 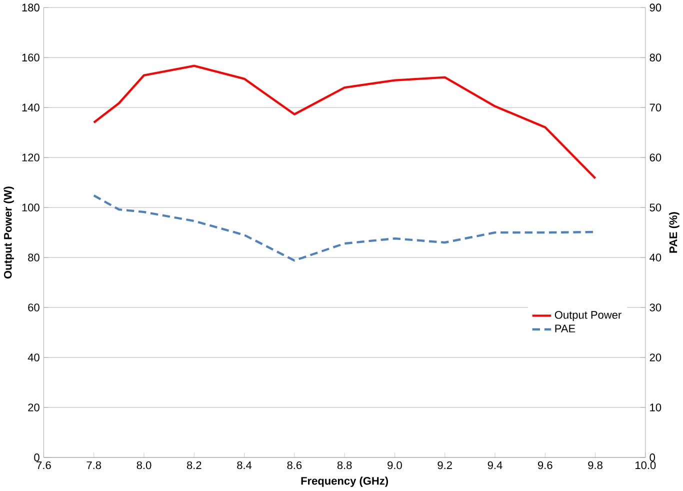 What do you see at coordinates (34, 408) in the screenshot?
I see `y-tick-label: 20` at bounding box center [34, 408].